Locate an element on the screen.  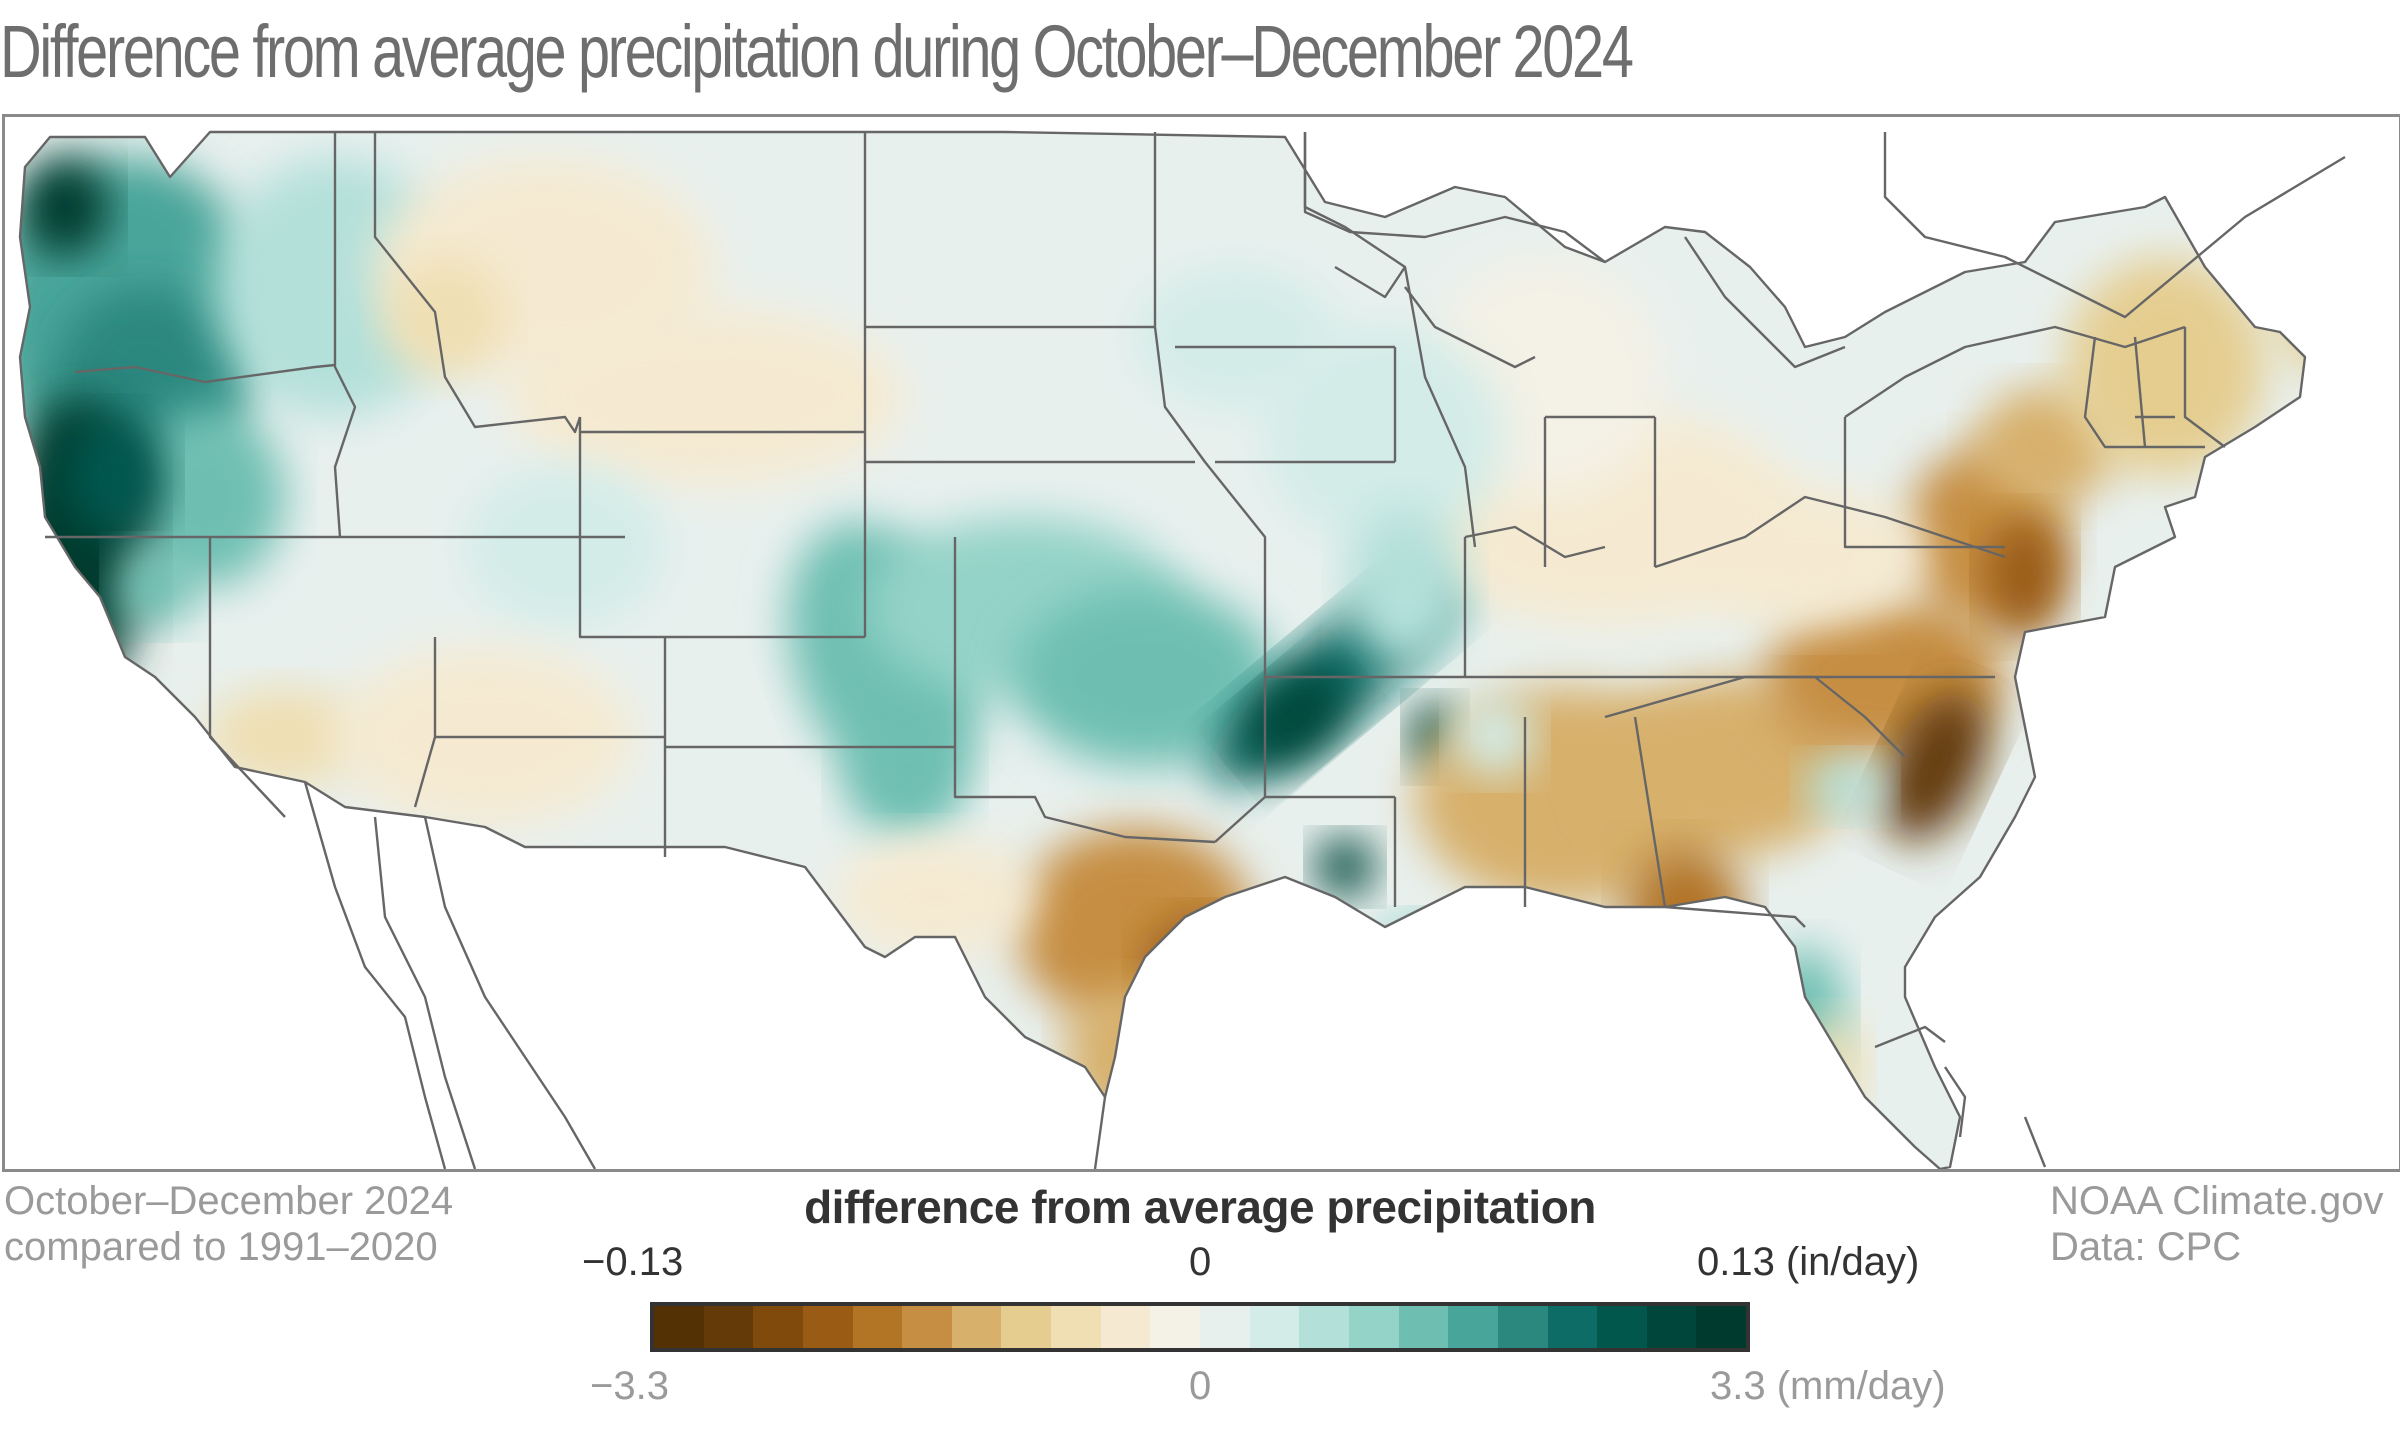
credit-line2: Data: CPC is located at coordinates (2146, 1247).